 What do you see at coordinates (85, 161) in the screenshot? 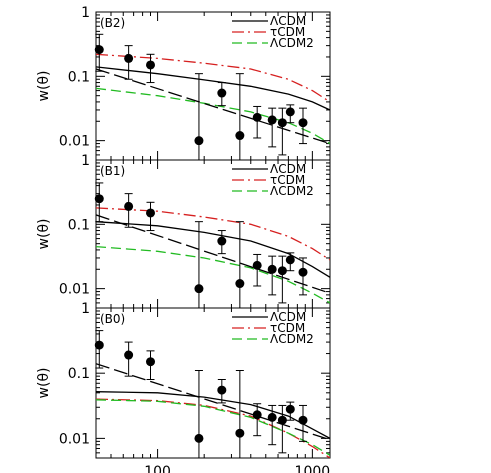
I see `panel-1-ytick-label: 1` at bounding box center [85, 161].